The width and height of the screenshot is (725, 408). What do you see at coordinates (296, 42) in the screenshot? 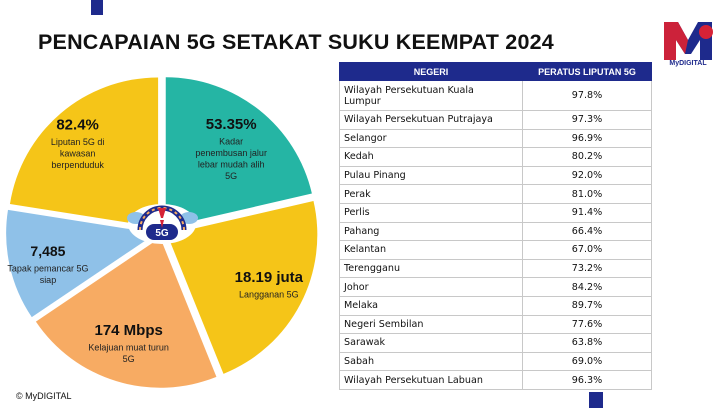
I see `page-title: PENCAPAIAN 5G SETAKAT SUKU KEEMPAT 2024` at bounding box center [296, 42].